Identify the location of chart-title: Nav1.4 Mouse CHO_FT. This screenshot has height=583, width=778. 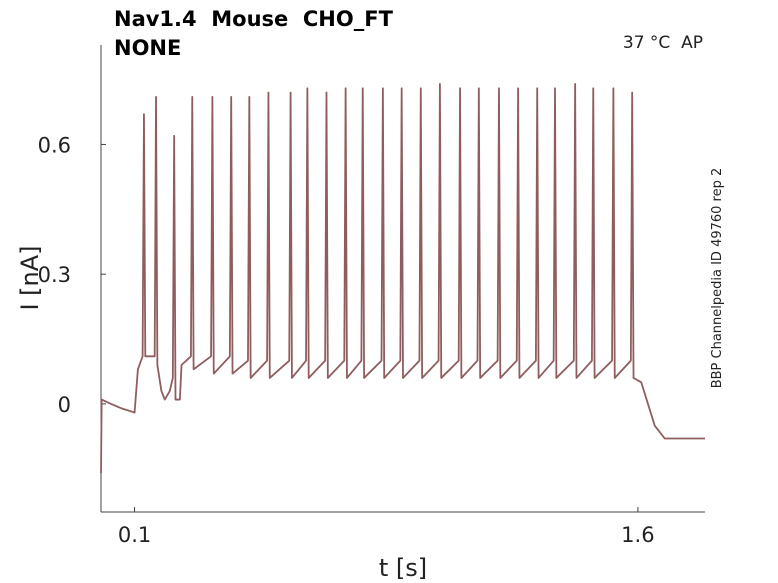
(254, 19).